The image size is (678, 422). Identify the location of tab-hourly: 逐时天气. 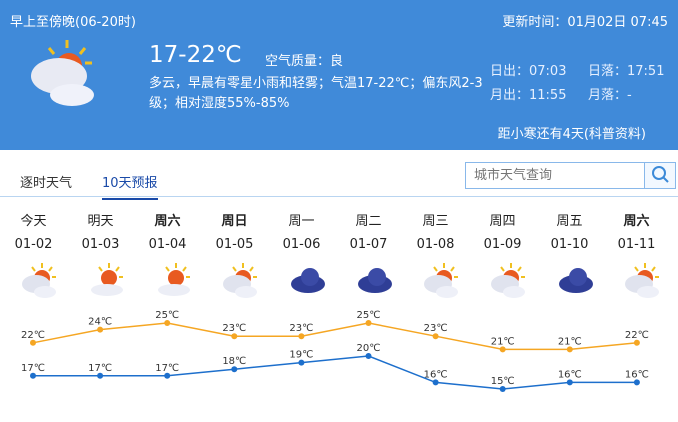
(46, 183).